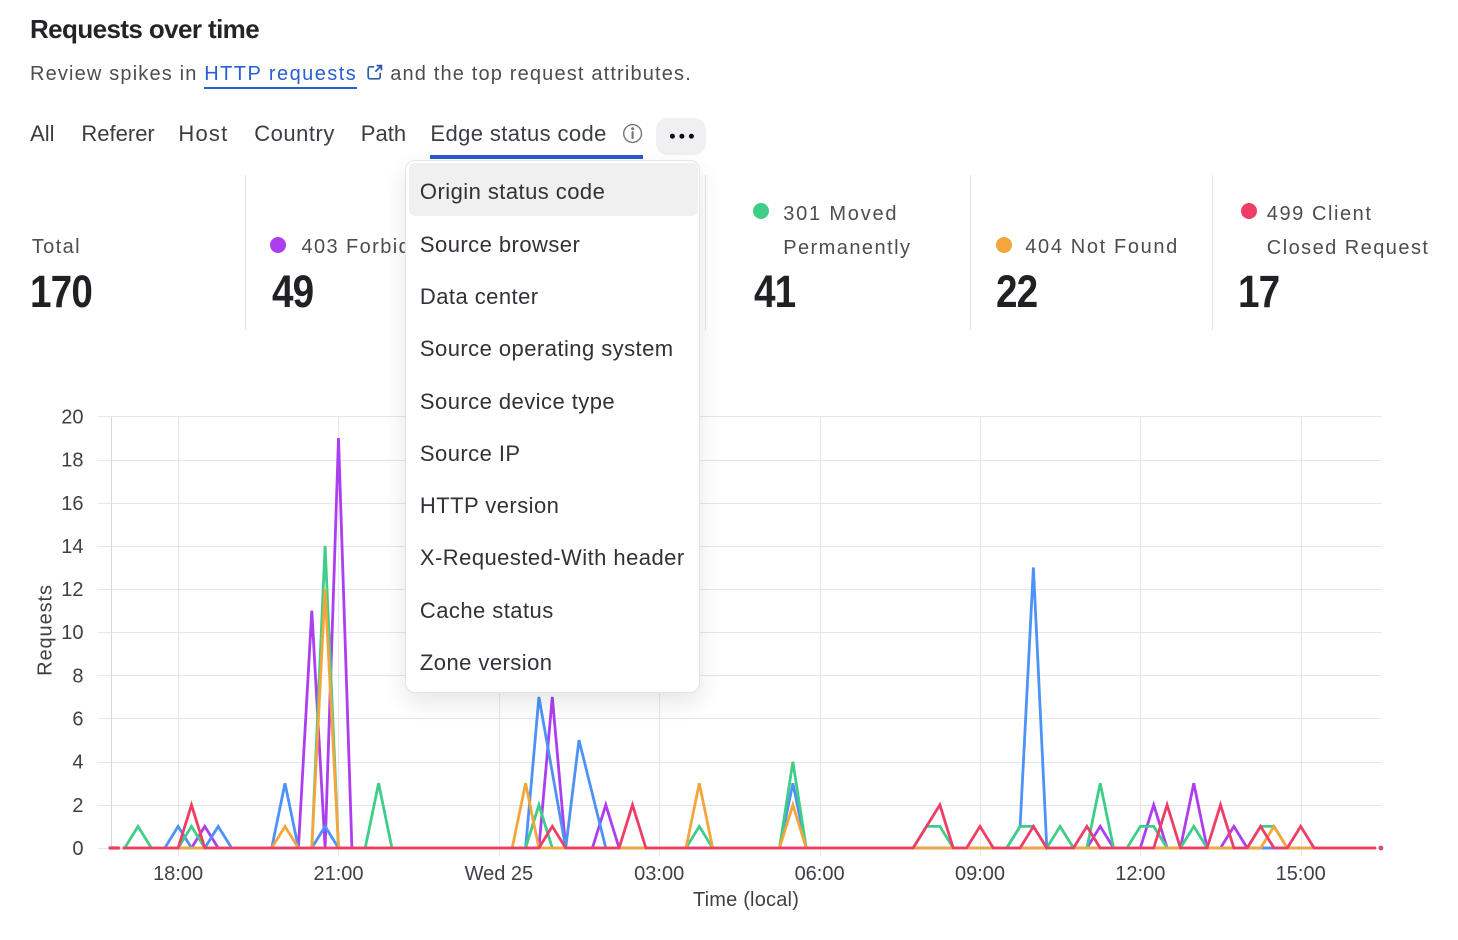  I want to click on svg-text: 20, so click(72, 418).